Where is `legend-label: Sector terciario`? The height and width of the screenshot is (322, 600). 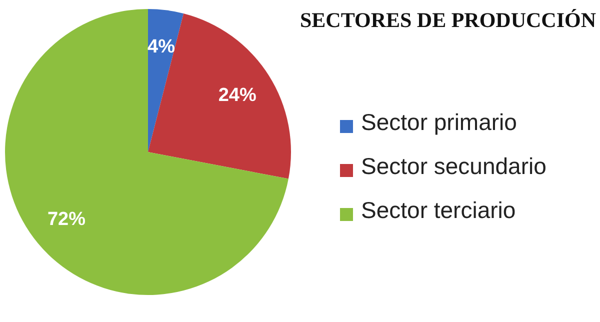
legend-label: Sector terciario is located at coordinates (438, 210).